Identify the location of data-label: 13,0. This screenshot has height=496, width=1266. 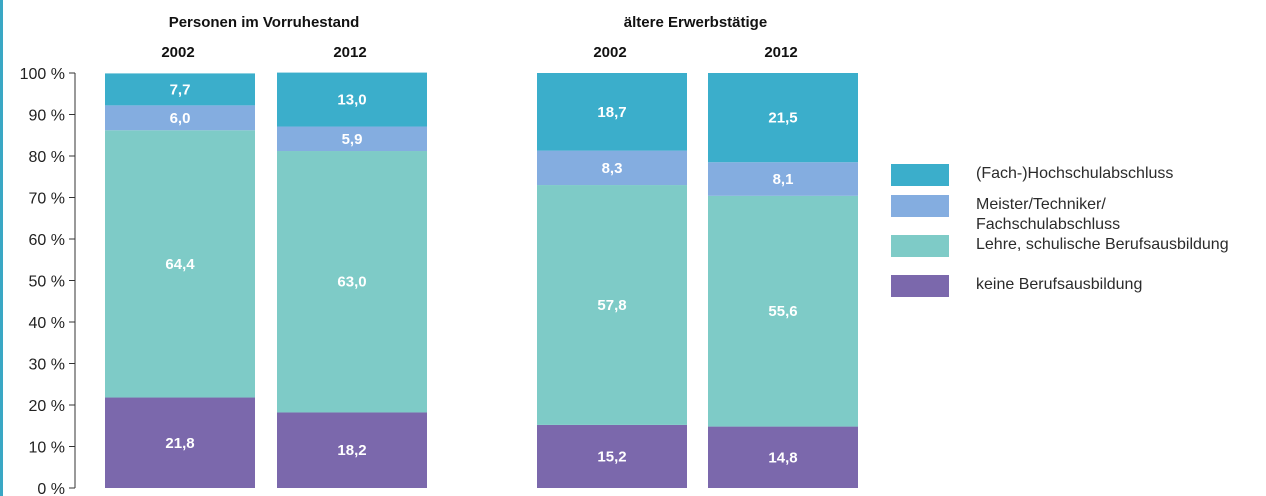
(351, 100).